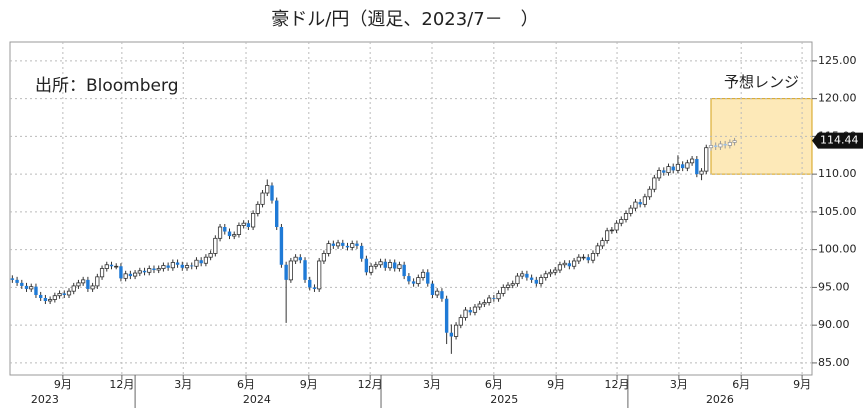 The width and height of the screenshot is (863, 420). I want to click on chart-title: 豪ドル/円（週足、2023/7－ ）, so click(404, 19).